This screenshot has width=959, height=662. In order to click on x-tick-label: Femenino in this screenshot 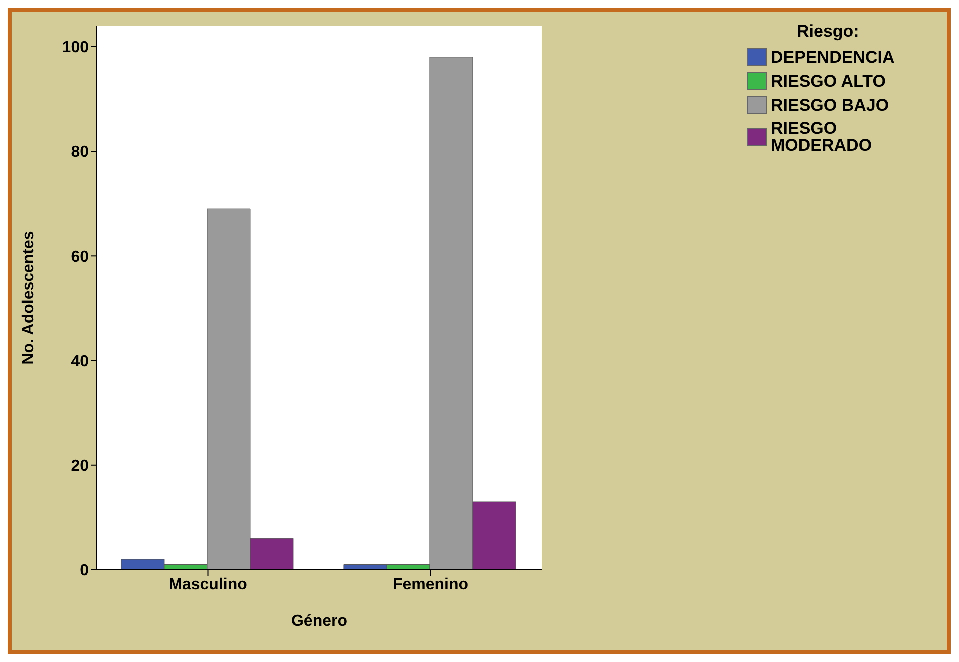, I will do `click(430, 585)`.